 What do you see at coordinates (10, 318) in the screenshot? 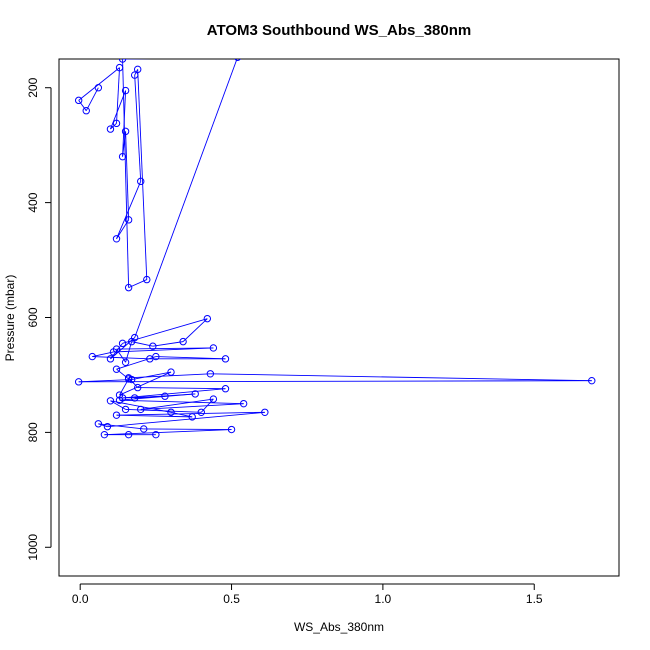
I see `y-axis-label: Pressure (mbar)` at bounding box center [10, 318].